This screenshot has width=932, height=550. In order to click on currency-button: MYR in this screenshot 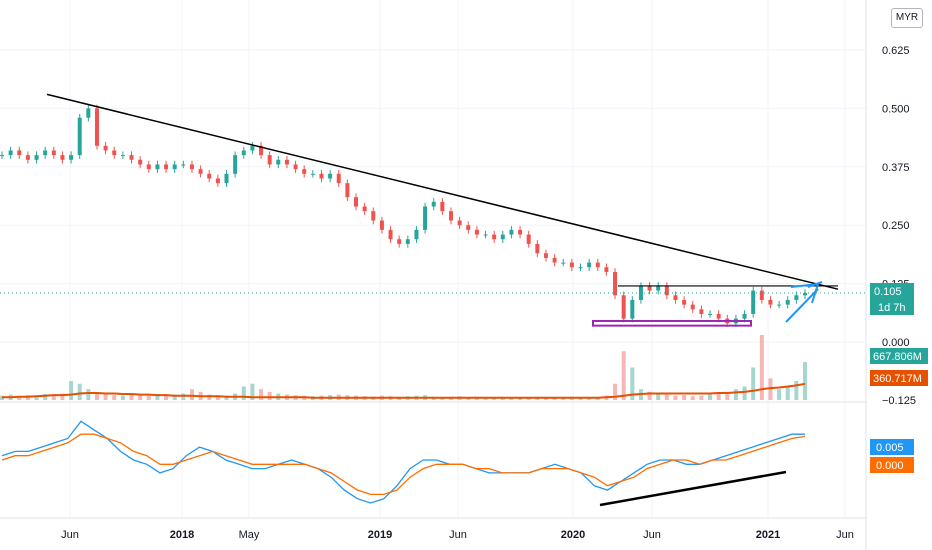, I will do `click(907, 18)`.